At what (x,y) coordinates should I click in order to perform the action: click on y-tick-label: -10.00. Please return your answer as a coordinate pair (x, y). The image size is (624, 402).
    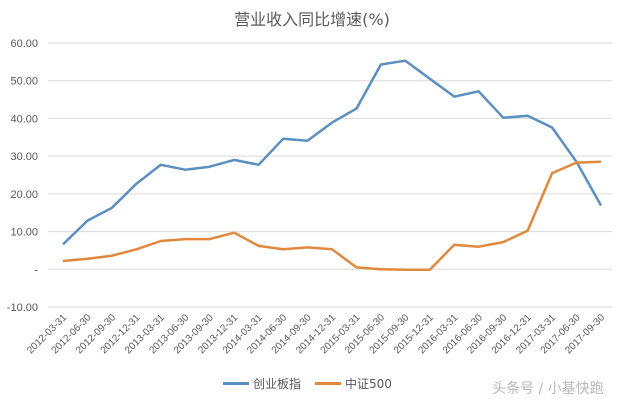
    Looking at the image, I should click on (22, 308).